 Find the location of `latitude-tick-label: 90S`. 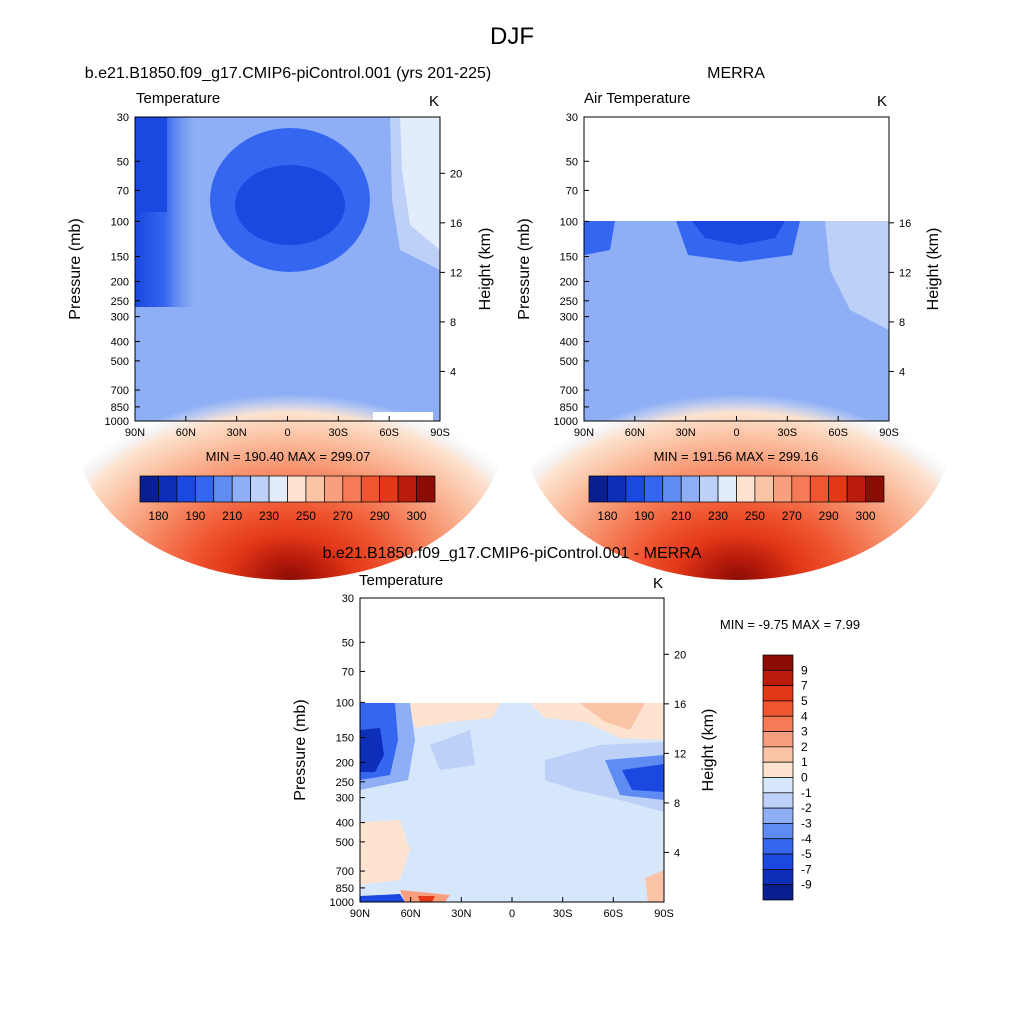

latitude-tick-label: 90S is located at coordinates (664, 914).